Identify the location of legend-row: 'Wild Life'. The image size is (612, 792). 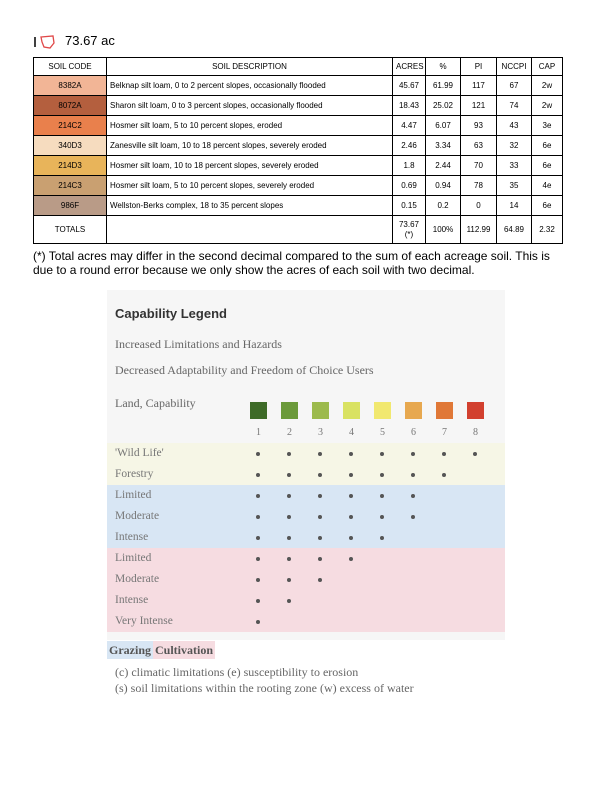
(306, 453).